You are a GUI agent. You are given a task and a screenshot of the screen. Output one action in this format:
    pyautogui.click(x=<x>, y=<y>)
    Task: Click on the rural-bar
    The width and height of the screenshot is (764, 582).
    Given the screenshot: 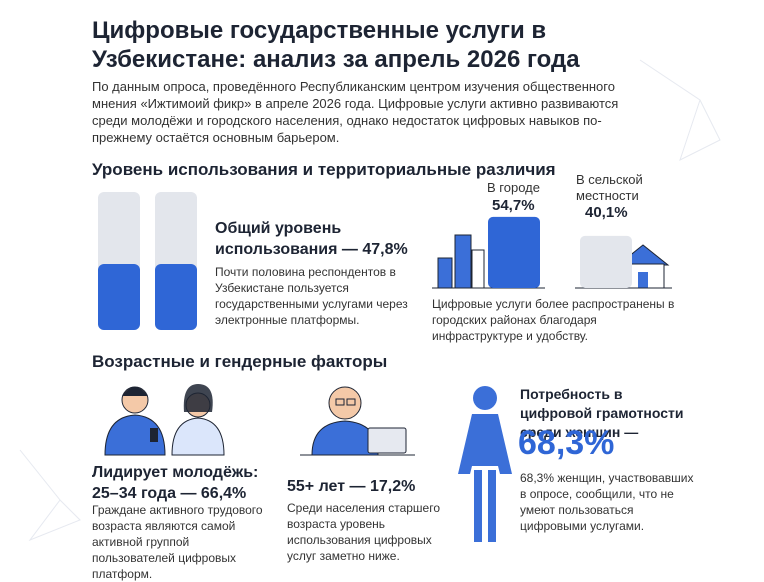 What is the action you would take?
    pyautogui.click(x=606, y=261)
    